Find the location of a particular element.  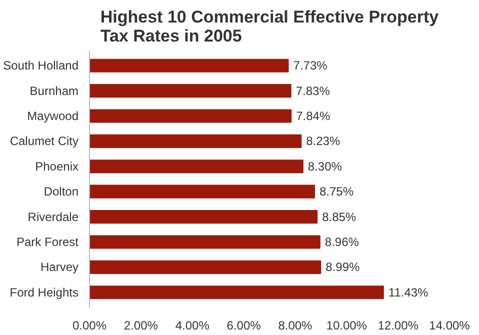

x-tick-label: 10.00% is located at coordinates (347, 325).